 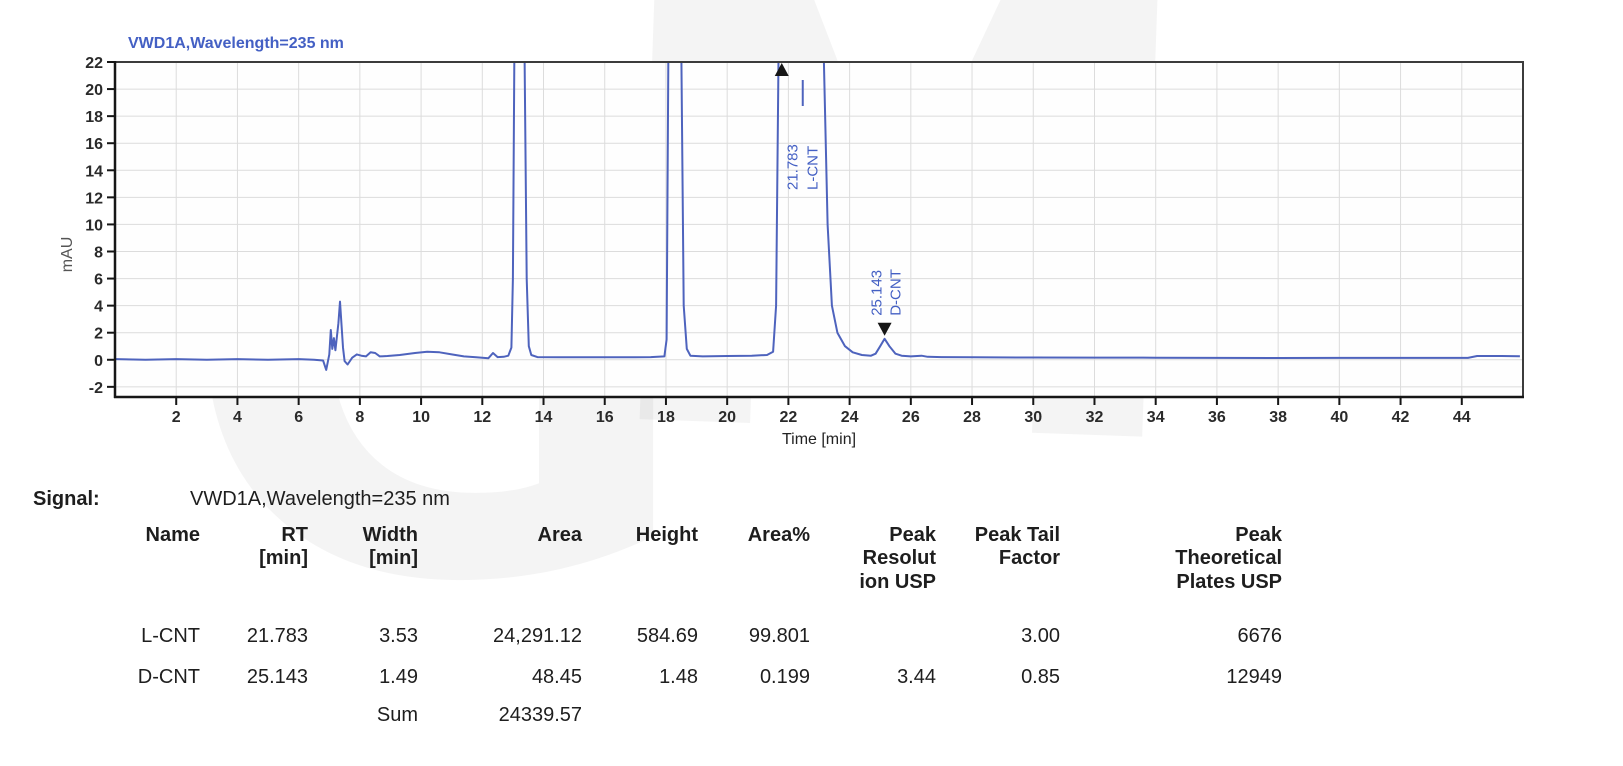 What do you see at coordinates (1095, 417) in the screenshot?
I see `x-tick-label: 32` at bounding box center [1095, 417].